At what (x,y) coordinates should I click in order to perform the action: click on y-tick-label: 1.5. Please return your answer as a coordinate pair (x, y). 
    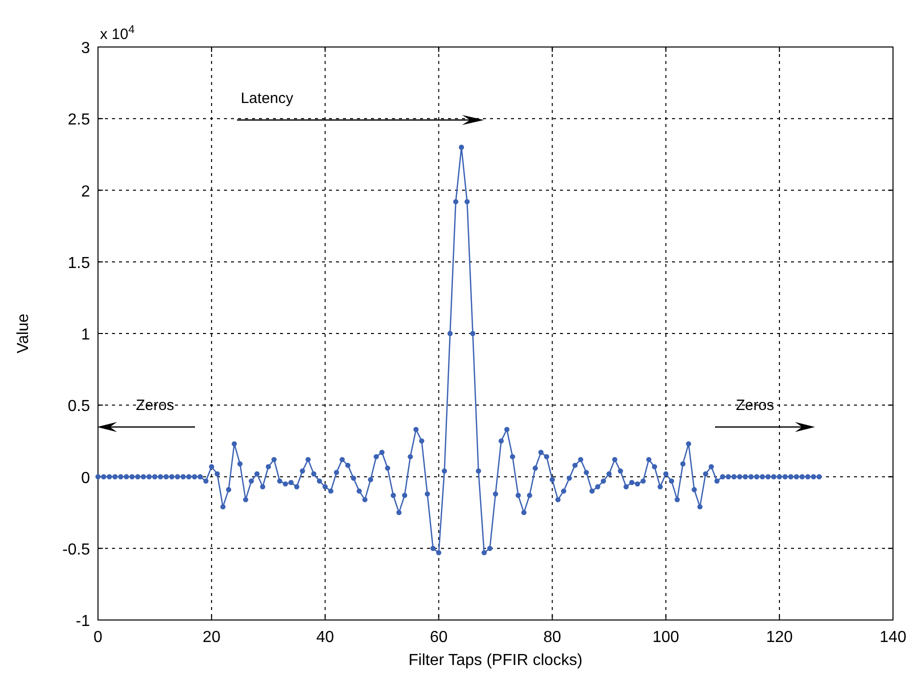
    Looking at the image, I should click on (79, 263).